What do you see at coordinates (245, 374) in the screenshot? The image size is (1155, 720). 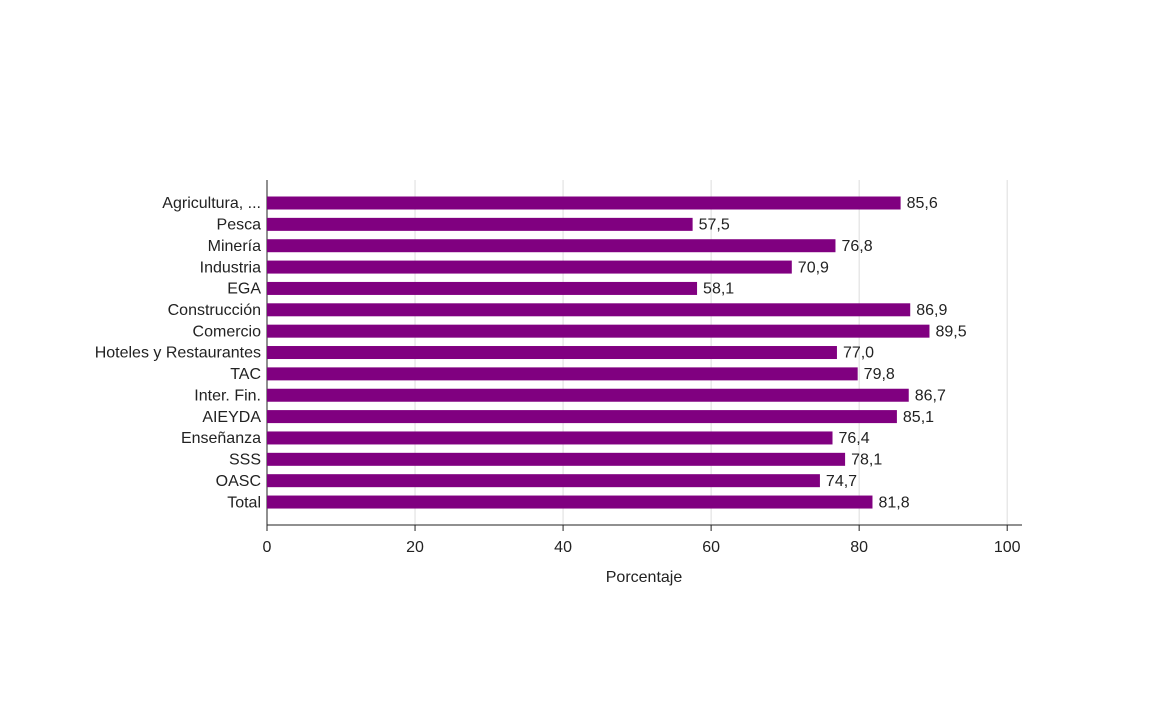 I see `y-tick-label: TAC` at bounding box center [245, 374].